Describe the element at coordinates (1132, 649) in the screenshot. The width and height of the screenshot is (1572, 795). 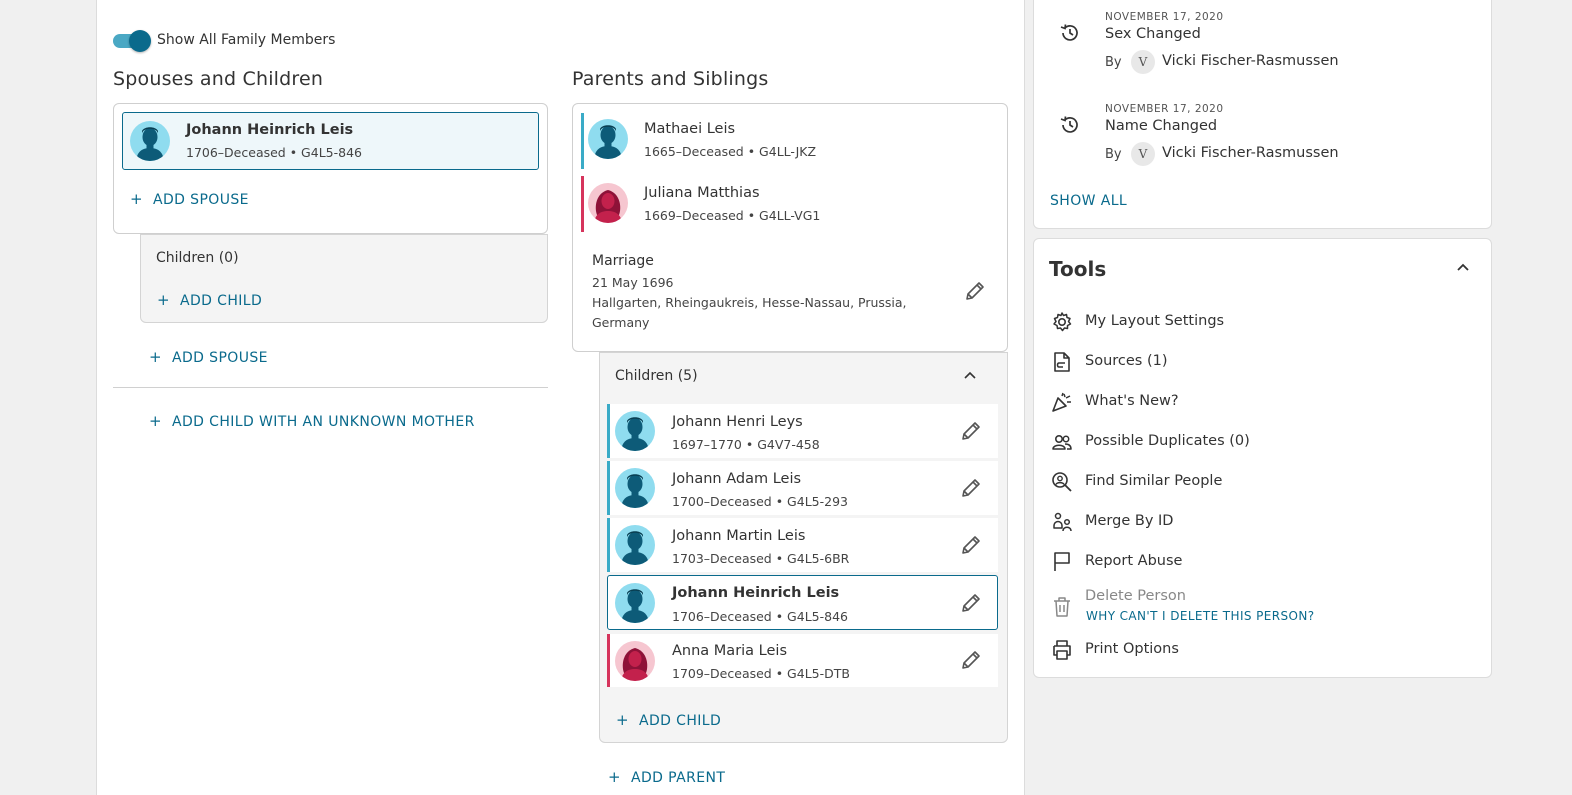
I see `tool-label: Print Options` at that location.